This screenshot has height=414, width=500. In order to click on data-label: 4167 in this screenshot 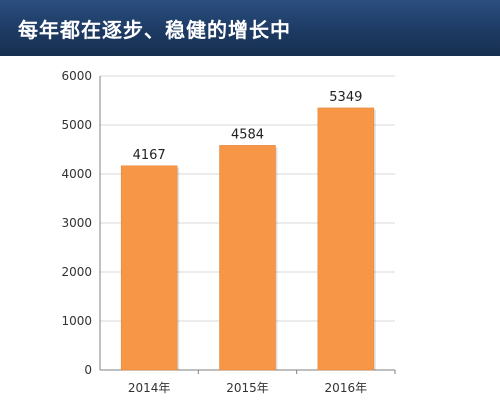, I will do `click(149, 155)`.